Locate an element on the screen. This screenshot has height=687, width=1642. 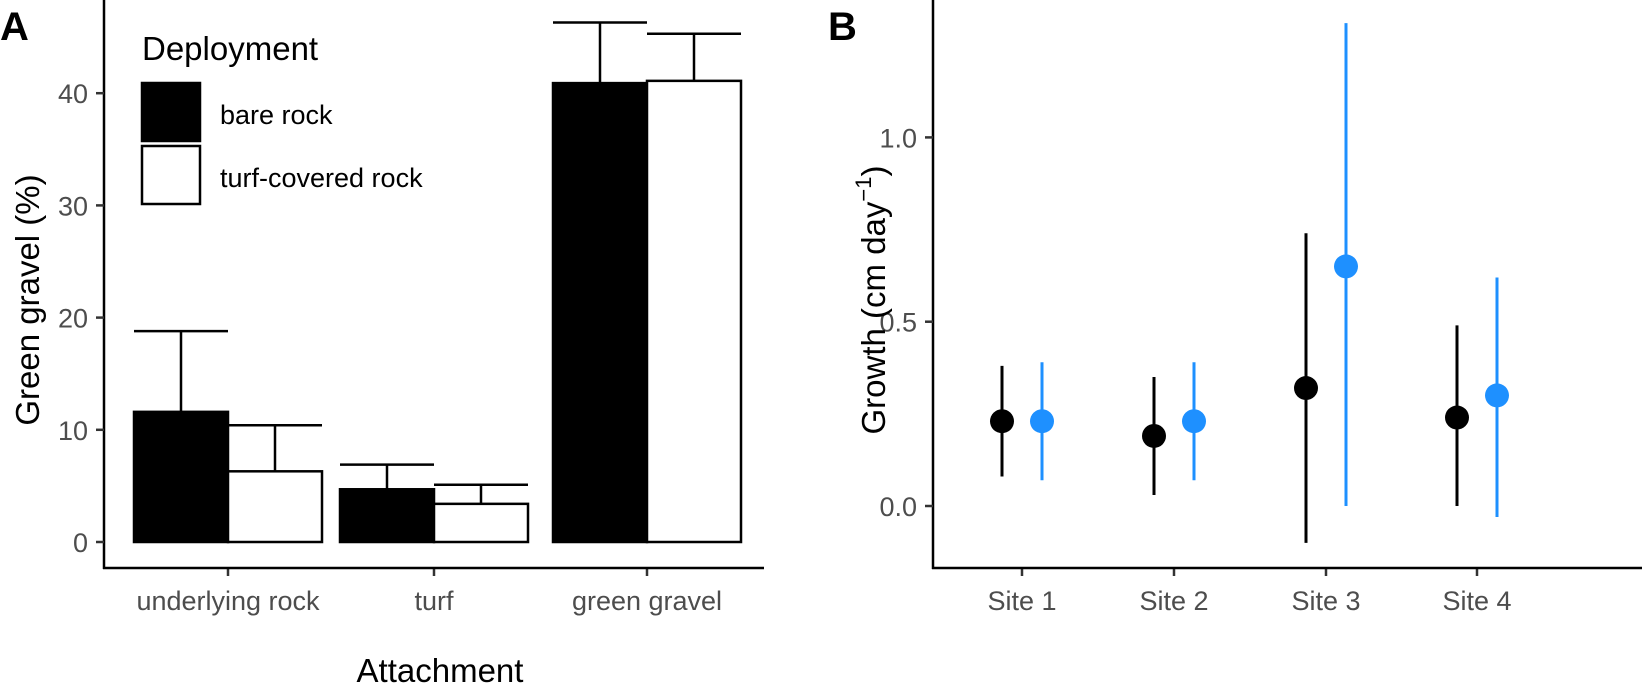
legend-key-turf-covered-rock is located at coordinates (171, 175).